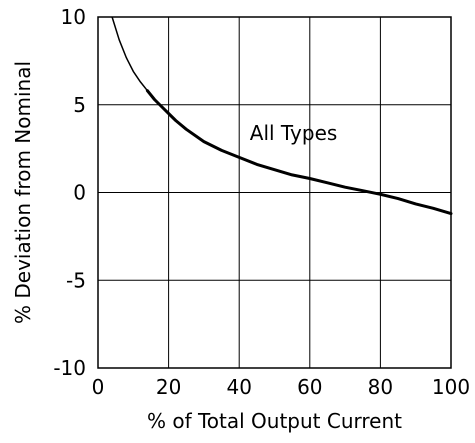 The image size is (475, 443). Describe the element at coordinates (238, 387) in the screenshot. I see `x-tick-label: 40` at that location.